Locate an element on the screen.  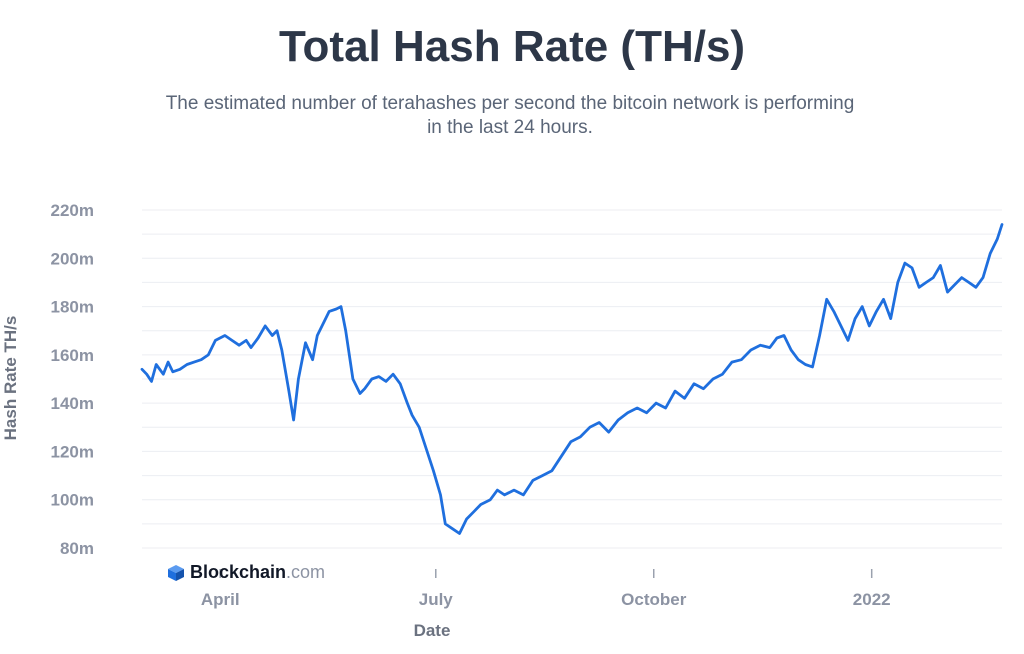
y-axis-title: Hash Rate TH/s is located at coordinates (10, 378).